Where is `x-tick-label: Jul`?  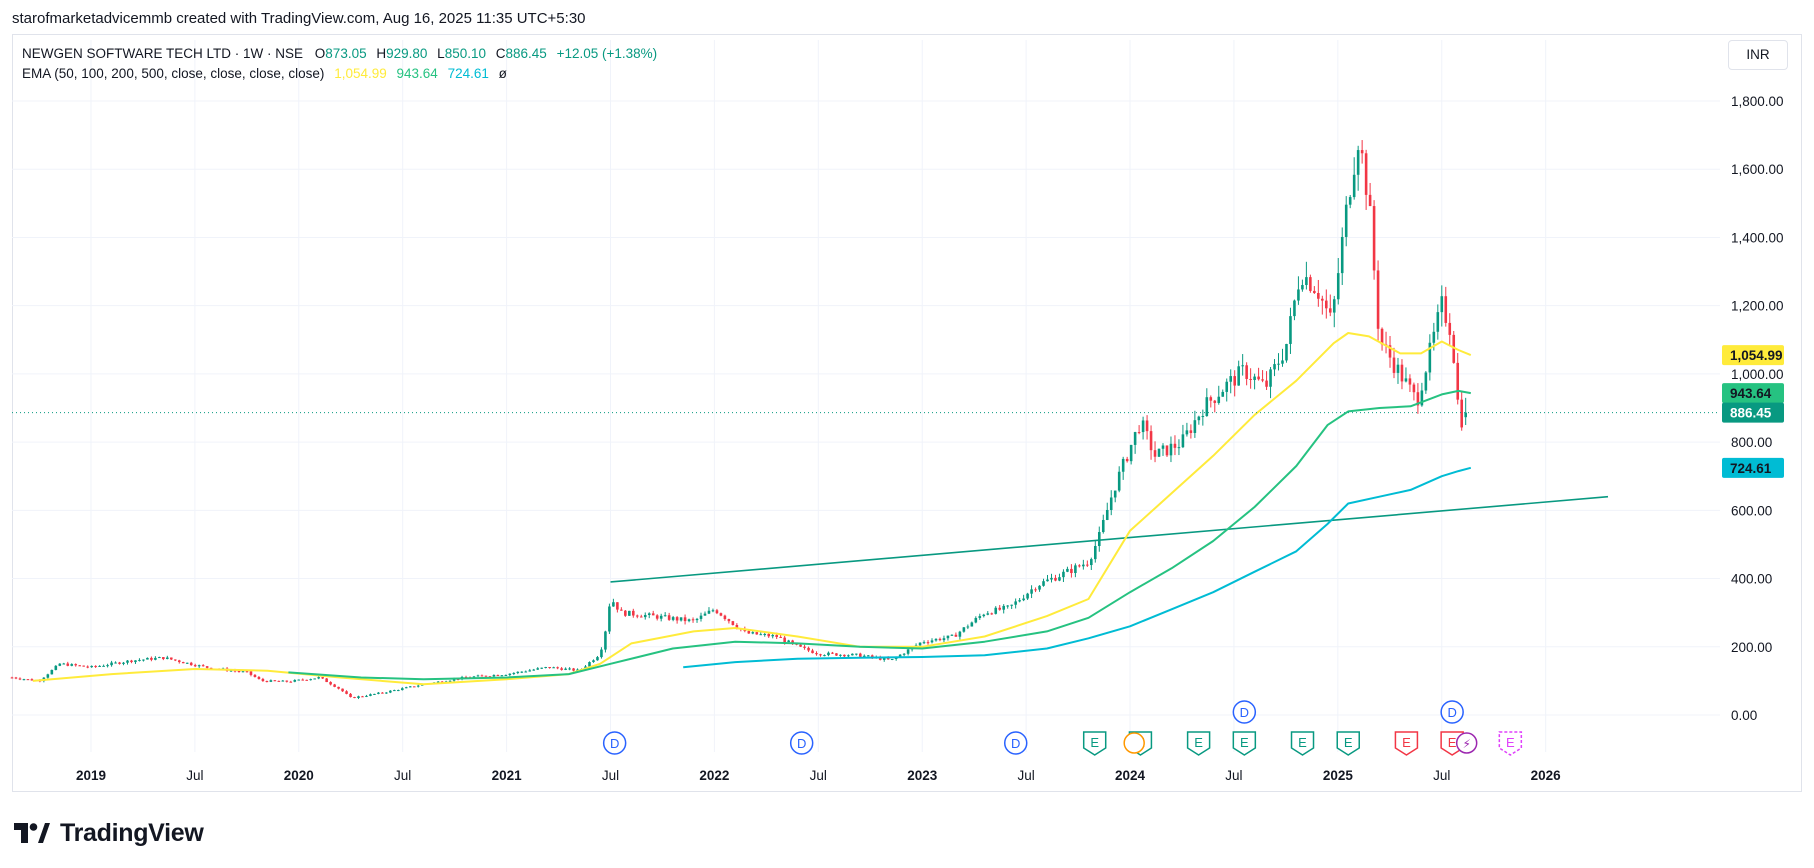 x-tick-label: Jul is located at coordinates (1441, 775).